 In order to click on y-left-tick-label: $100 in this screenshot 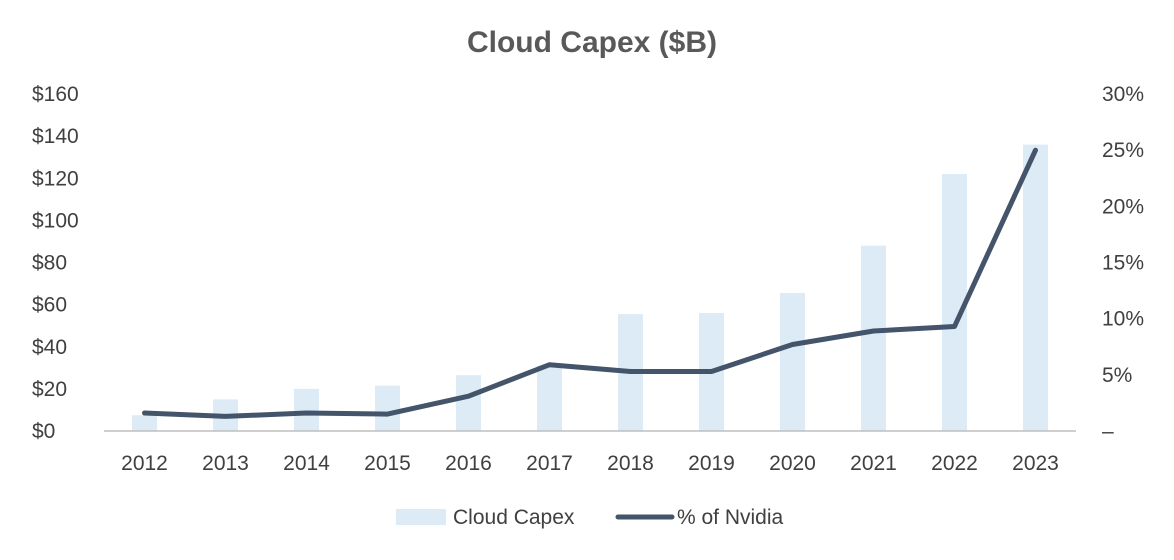, I will do `click(55, 220)`.